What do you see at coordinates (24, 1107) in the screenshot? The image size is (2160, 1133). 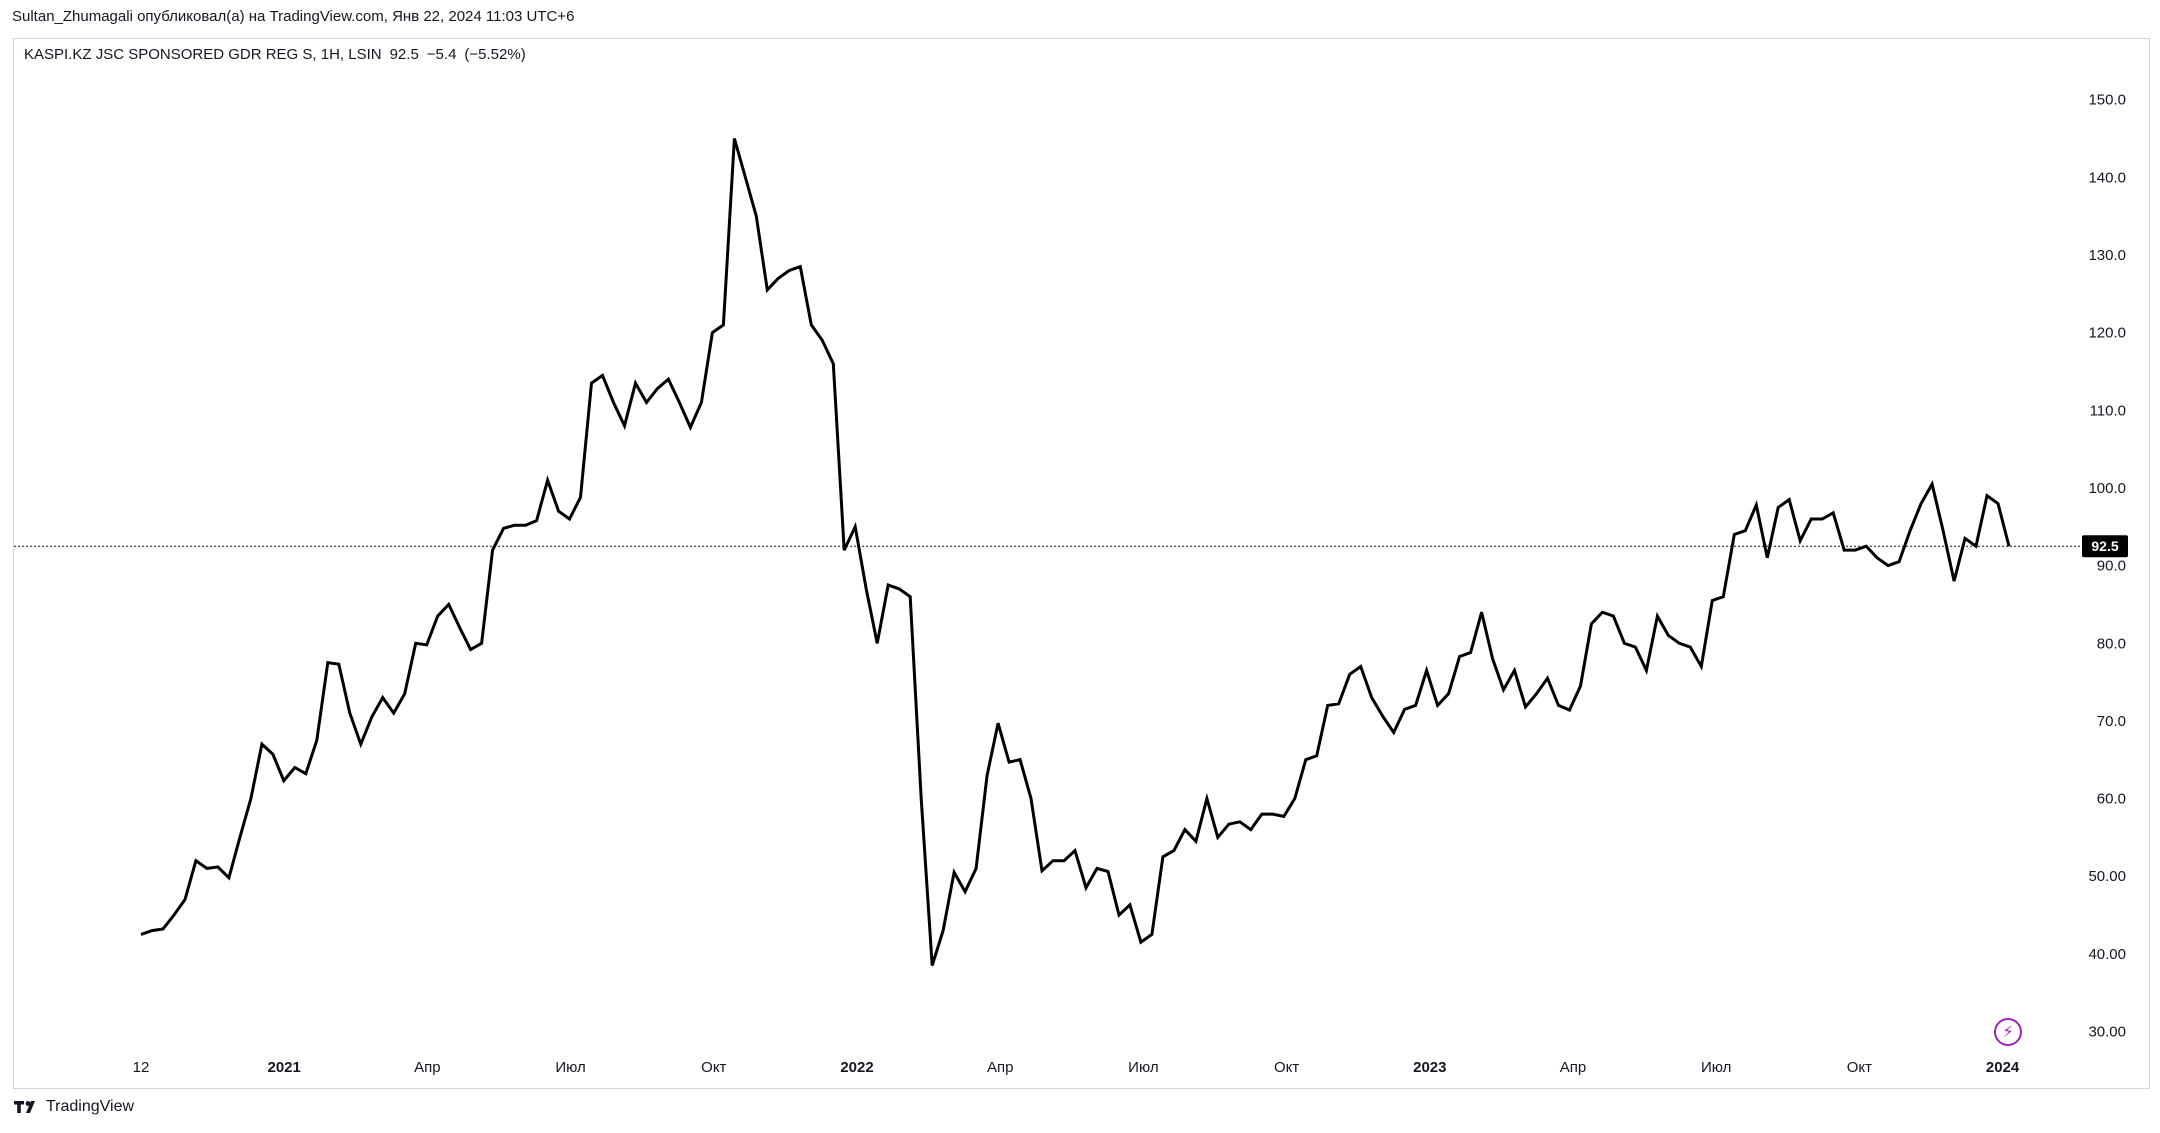 I see `tradingview-logo-icon` at bounding box center [24, 1107].